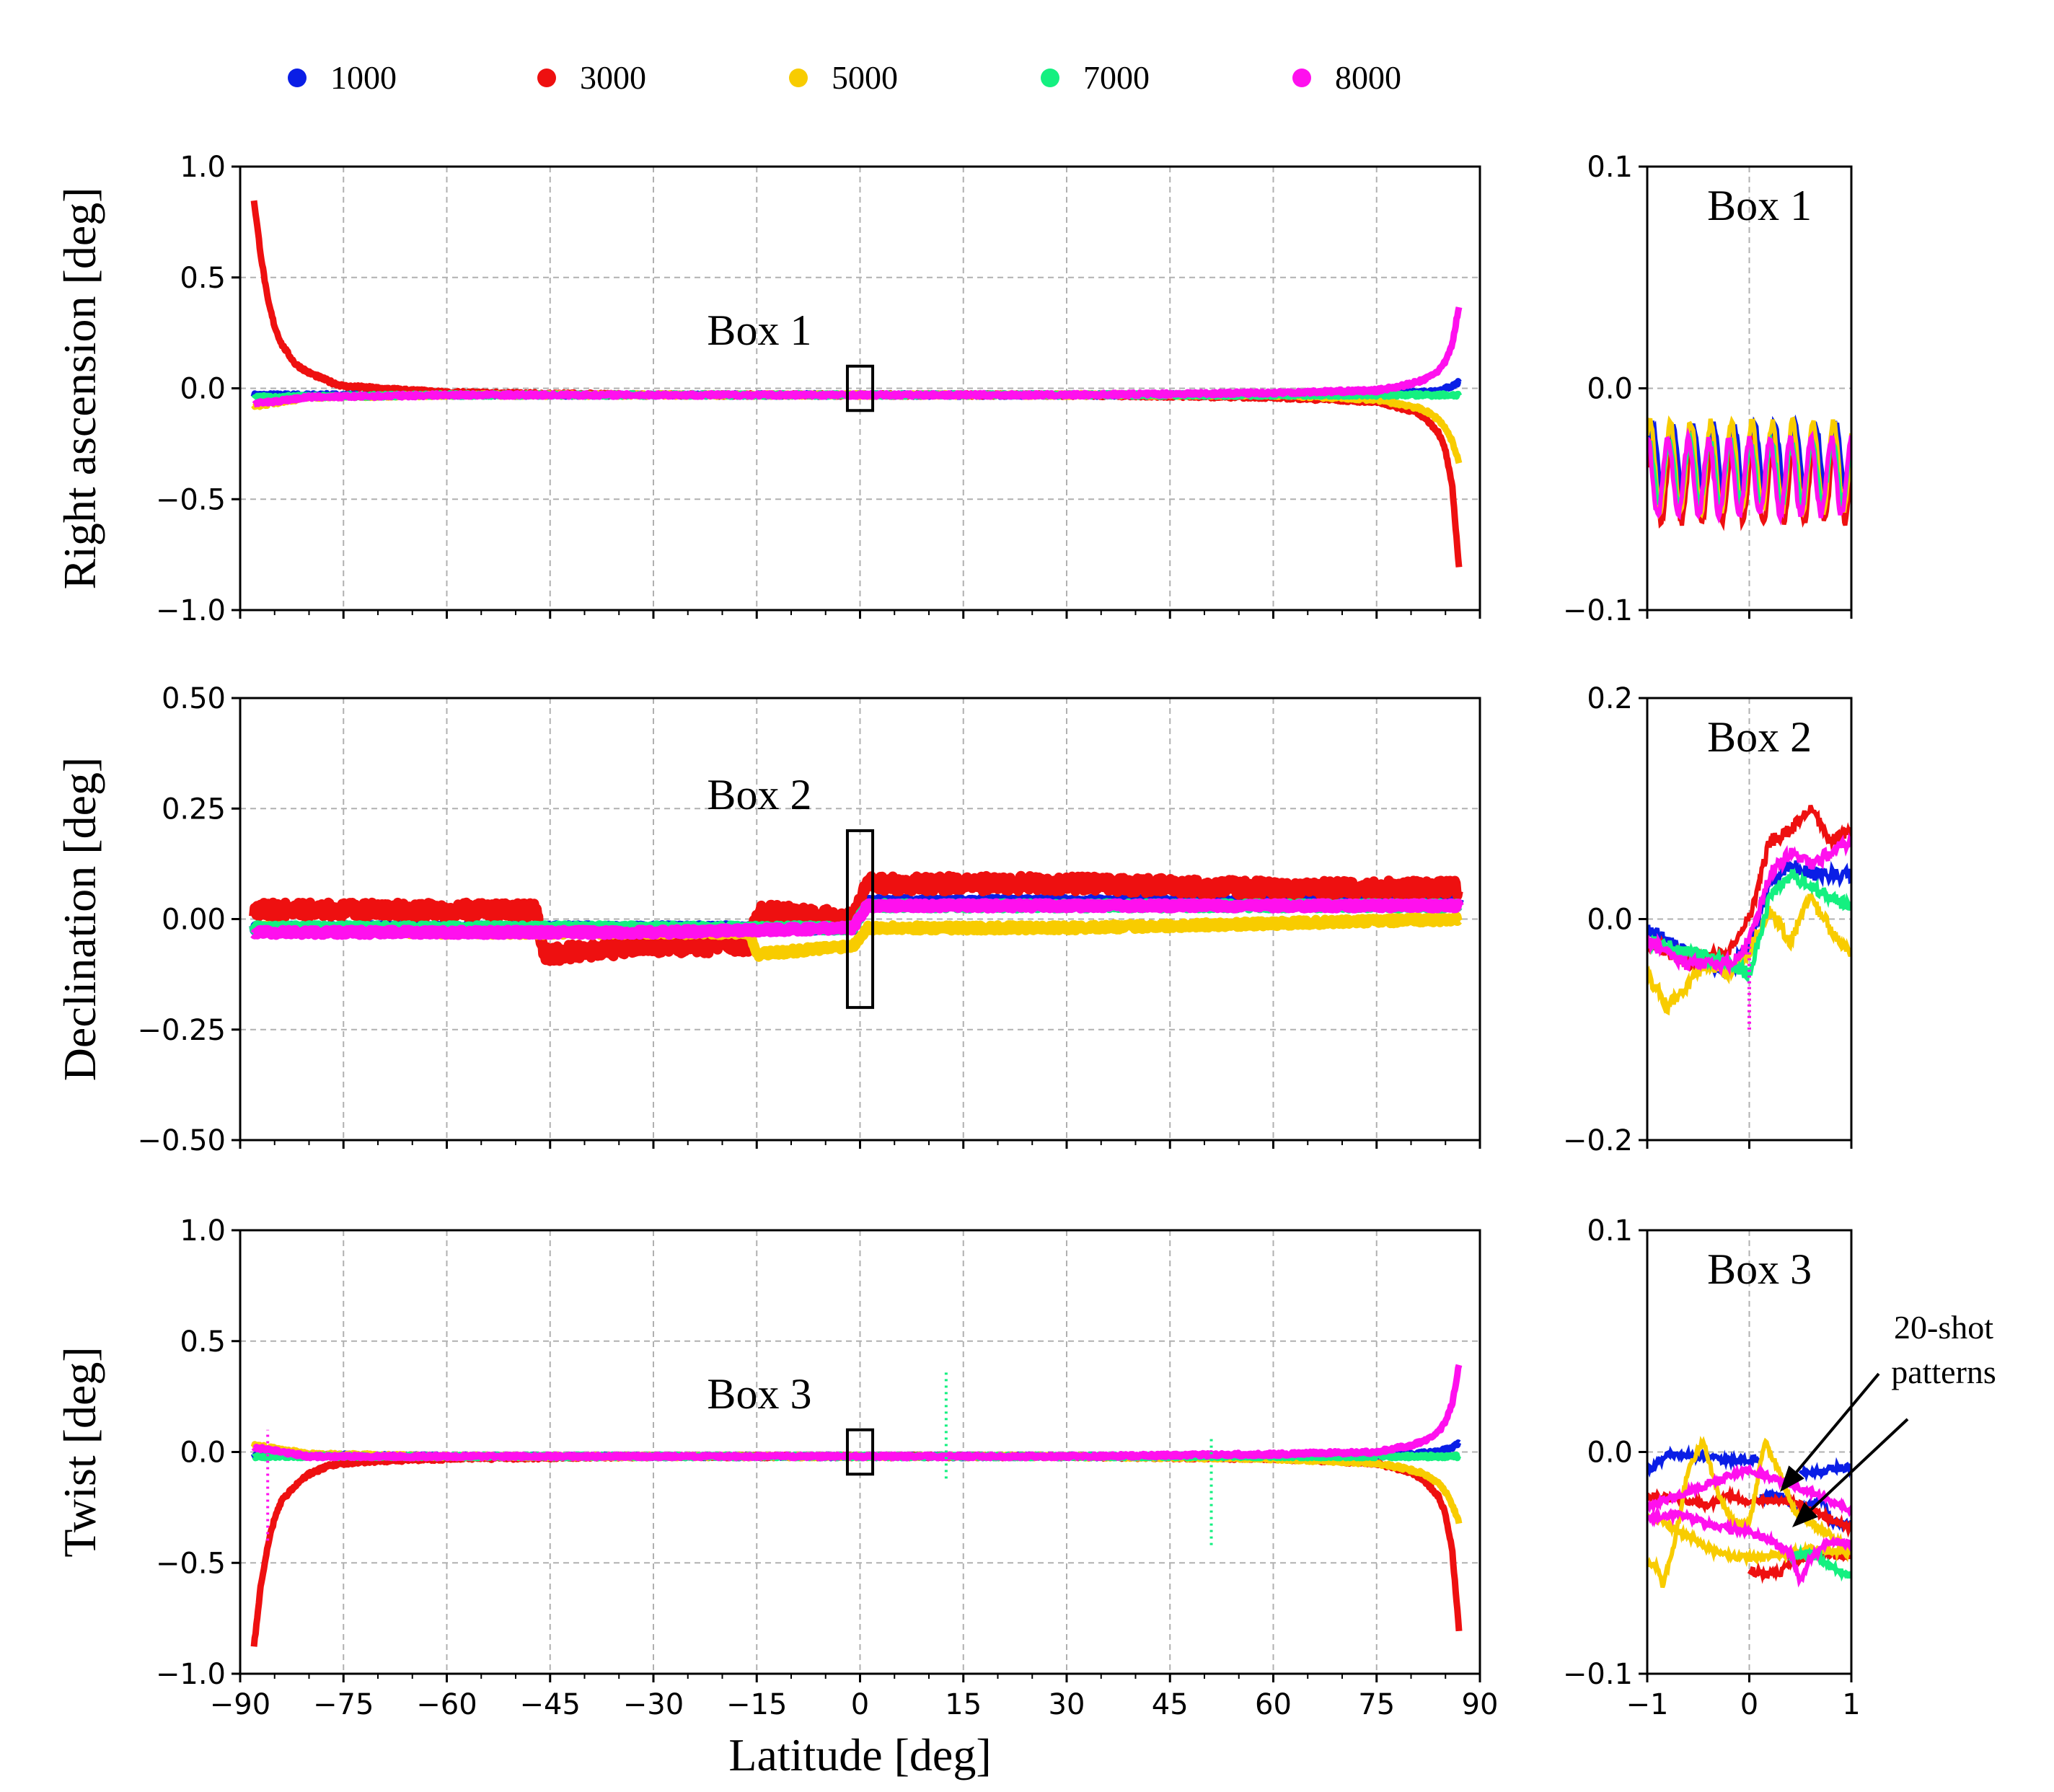  I want to click on box-3-zoom-ytick-label: −0.1, so click(1598, 1674).